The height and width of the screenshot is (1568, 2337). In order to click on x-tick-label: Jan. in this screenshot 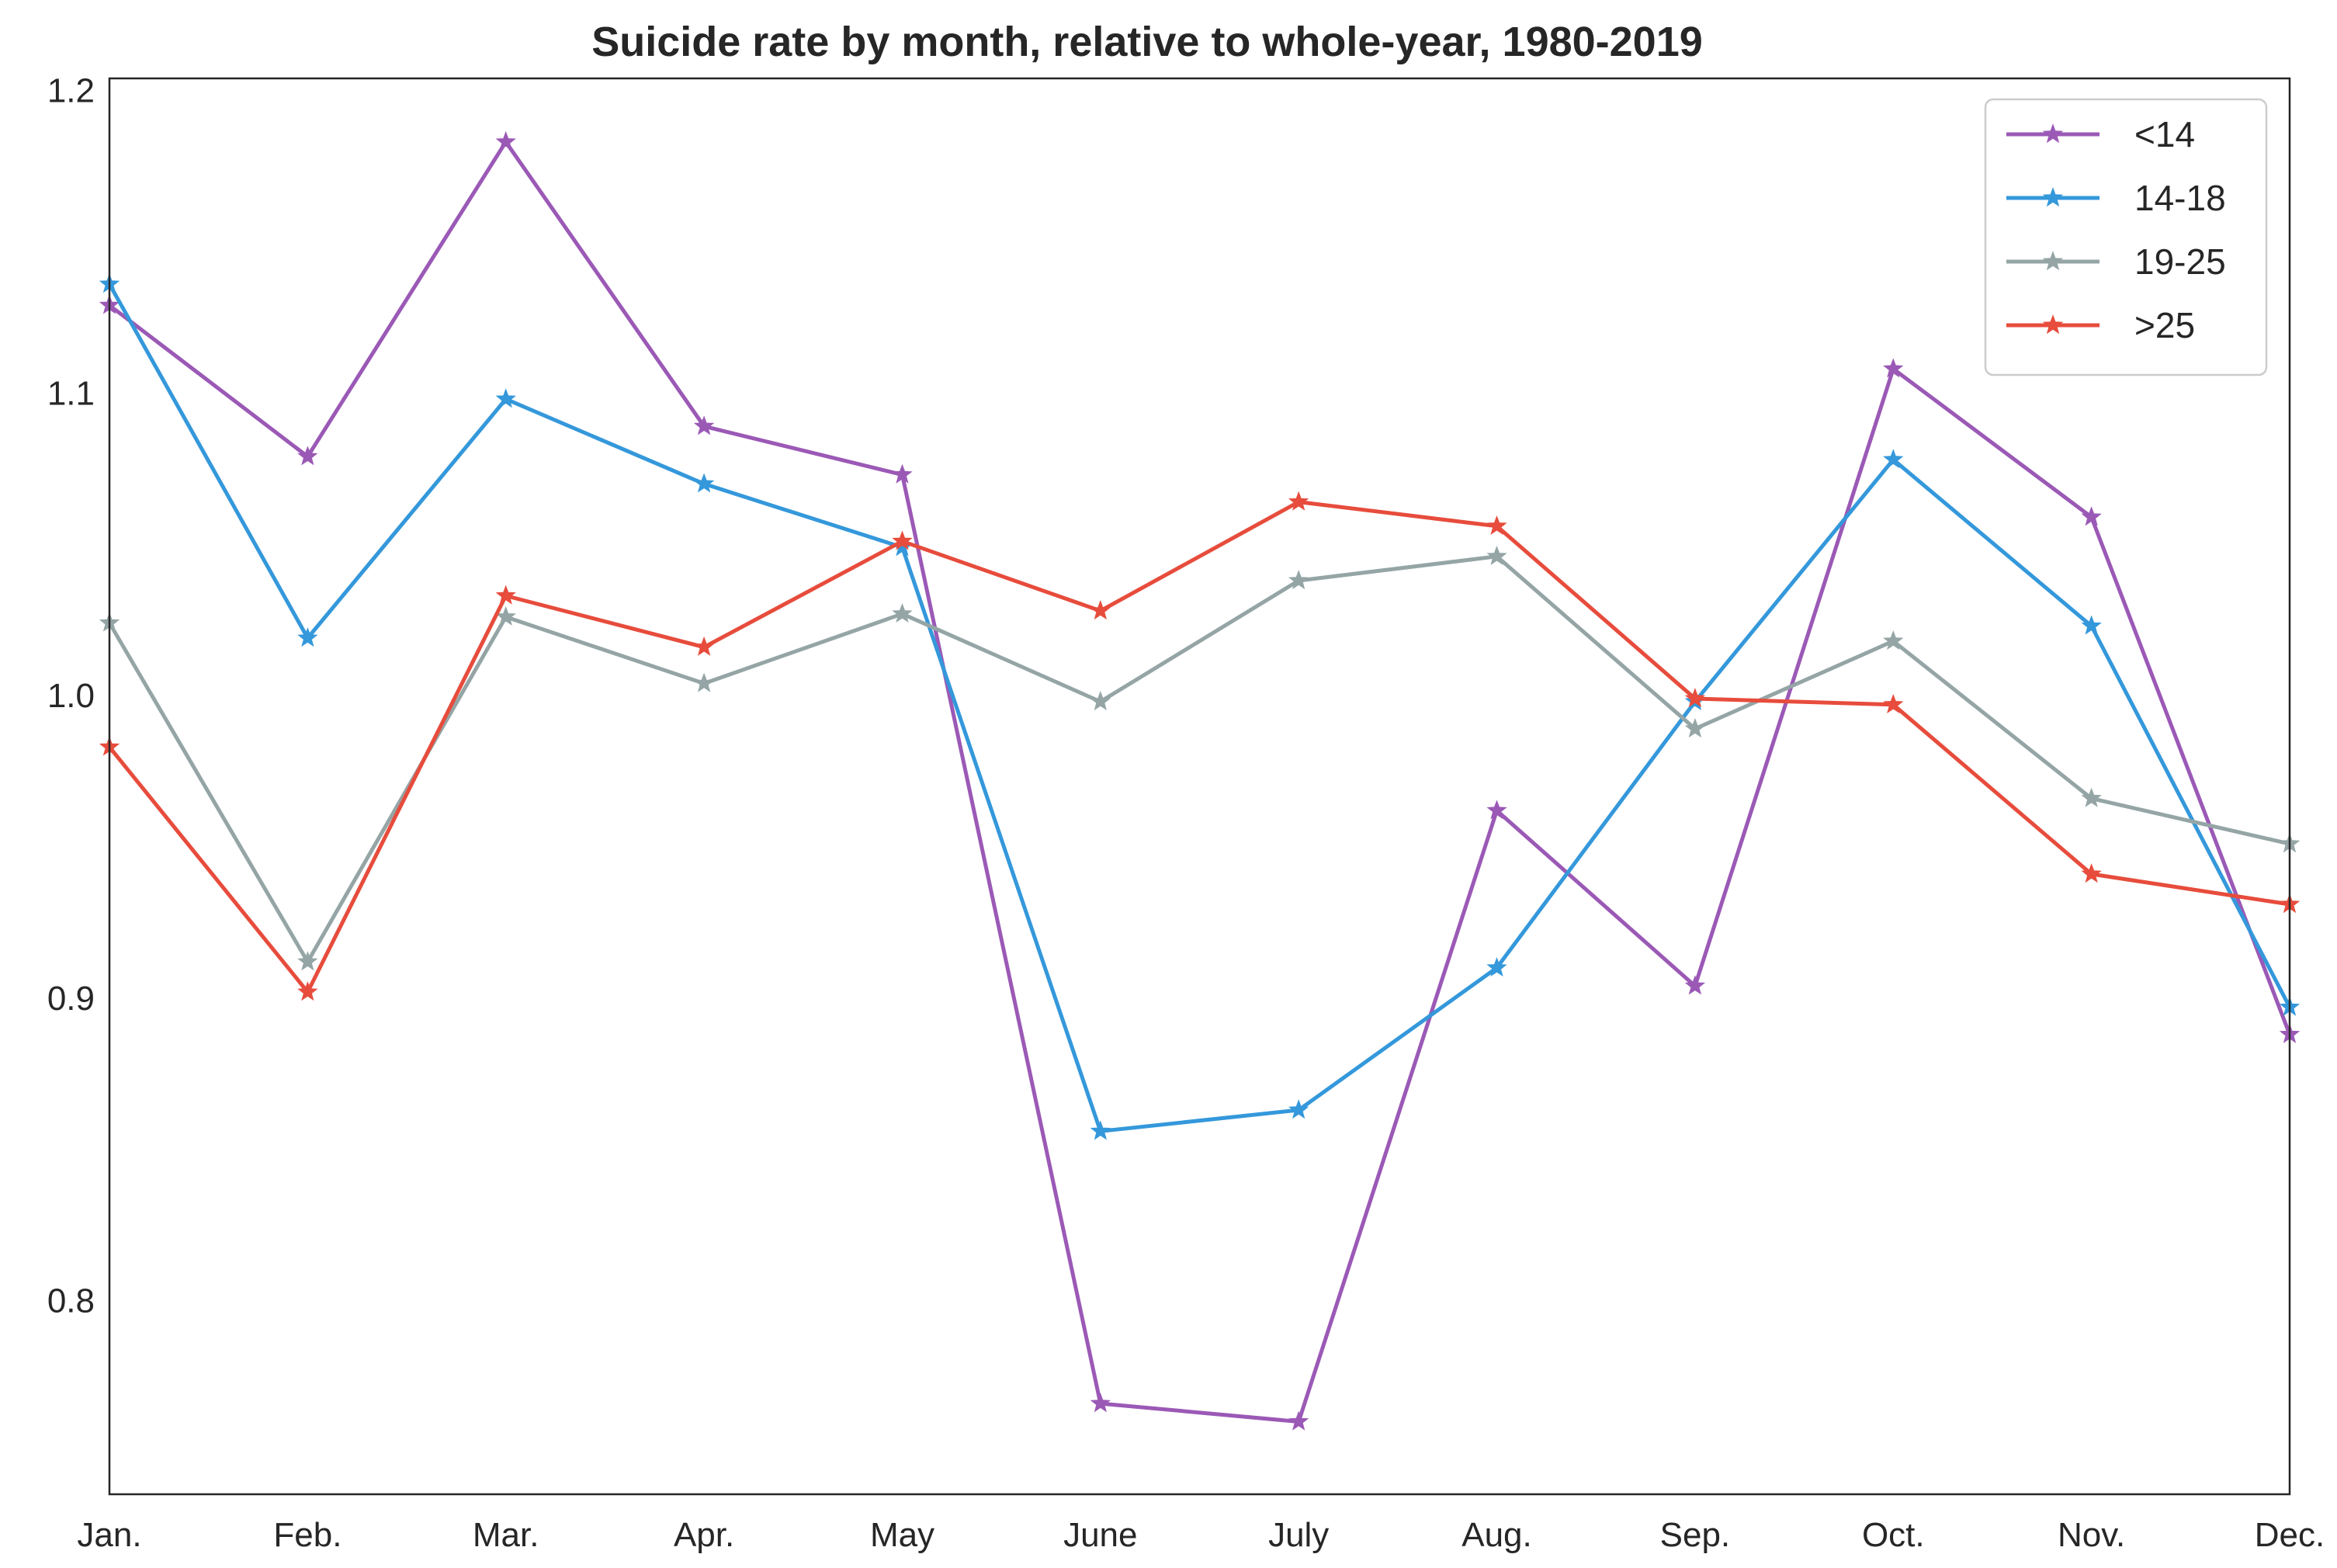, I will do `click(109, 1535)`.